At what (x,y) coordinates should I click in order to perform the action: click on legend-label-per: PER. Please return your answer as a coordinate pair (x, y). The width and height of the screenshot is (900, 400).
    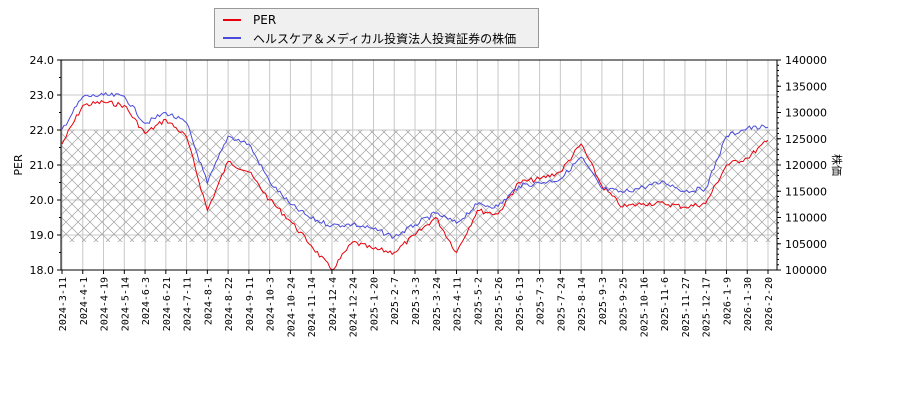
    Looking at the image, I should click on (265, 20).